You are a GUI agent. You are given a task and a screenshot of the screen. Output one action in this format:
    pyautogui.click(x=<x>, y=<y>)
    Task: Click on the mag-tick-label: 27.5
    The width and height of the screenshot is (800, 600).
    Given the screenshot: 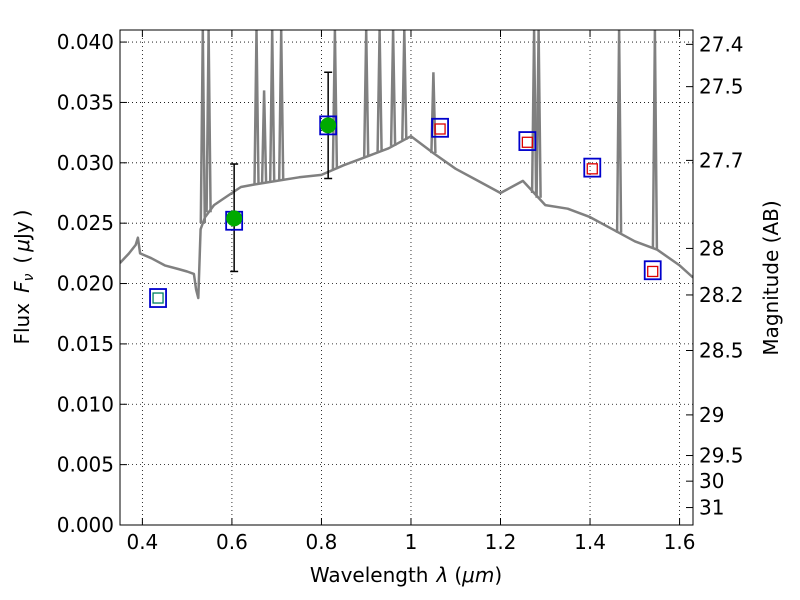 What is the action you would take?
    pyautogui.click(x=721, y=87)
    